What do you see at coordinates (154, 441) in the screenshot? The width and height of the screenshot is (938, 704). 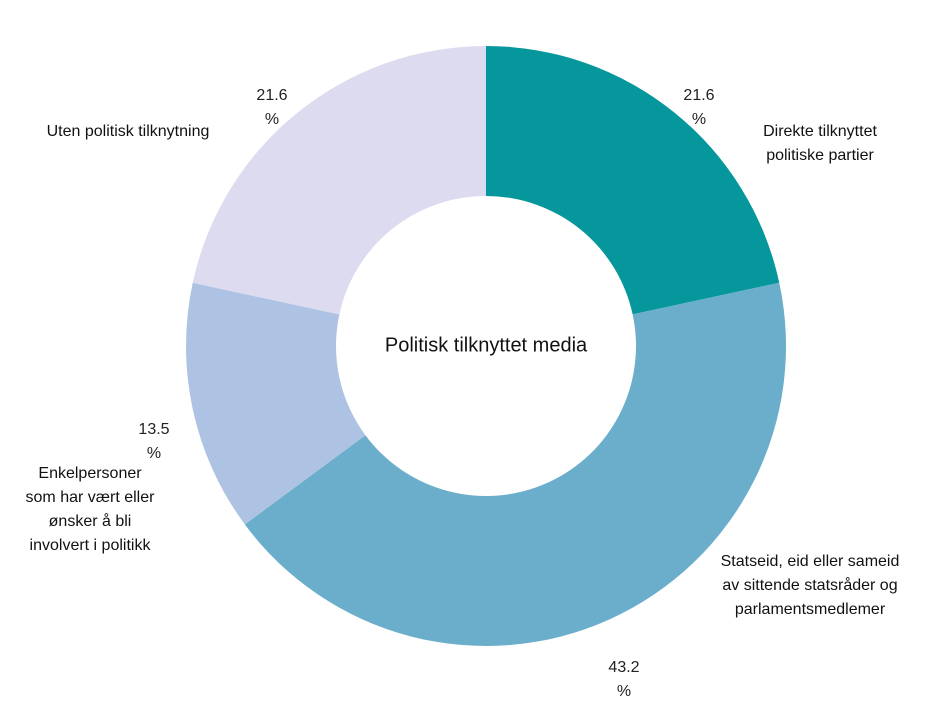 I see `value-label: 13.5 %` at bounding box center [154, 441].